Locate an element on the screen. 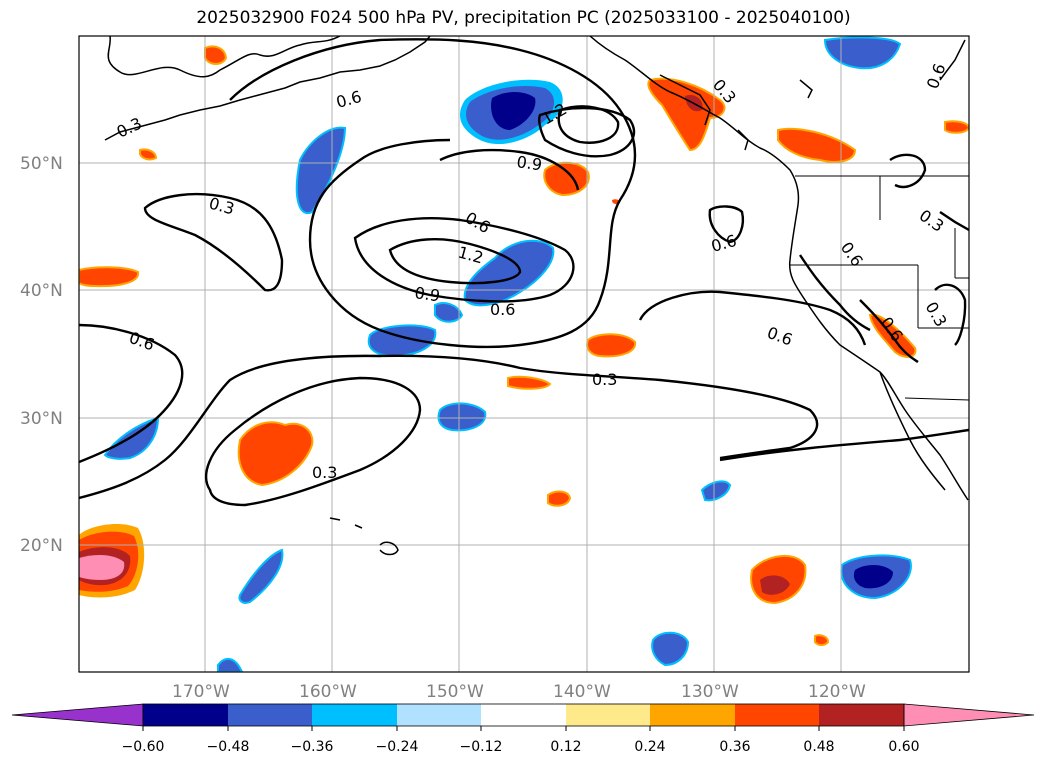 Image resolution: width=1047 pixels, height=765 pixels. latitude-labels: 50°N 40°N 30°N 20°N is located at coordinates (41, 355).